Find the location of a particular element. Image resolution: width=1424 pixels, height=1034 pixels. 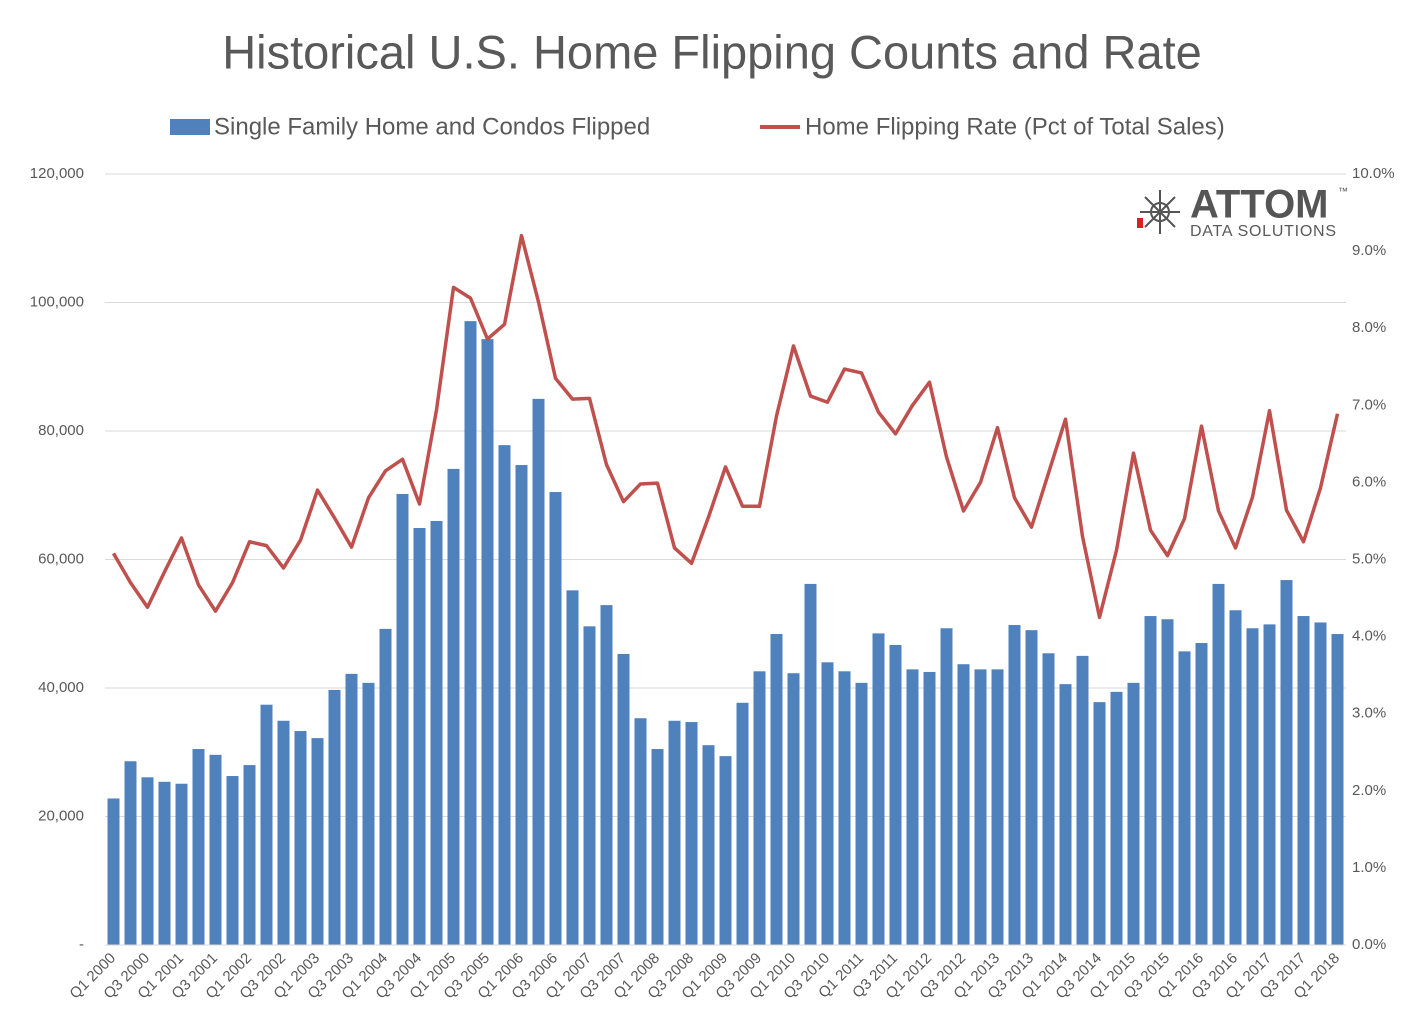

y2-tick-label: 0.0% is located at coordinates (1369, 944).